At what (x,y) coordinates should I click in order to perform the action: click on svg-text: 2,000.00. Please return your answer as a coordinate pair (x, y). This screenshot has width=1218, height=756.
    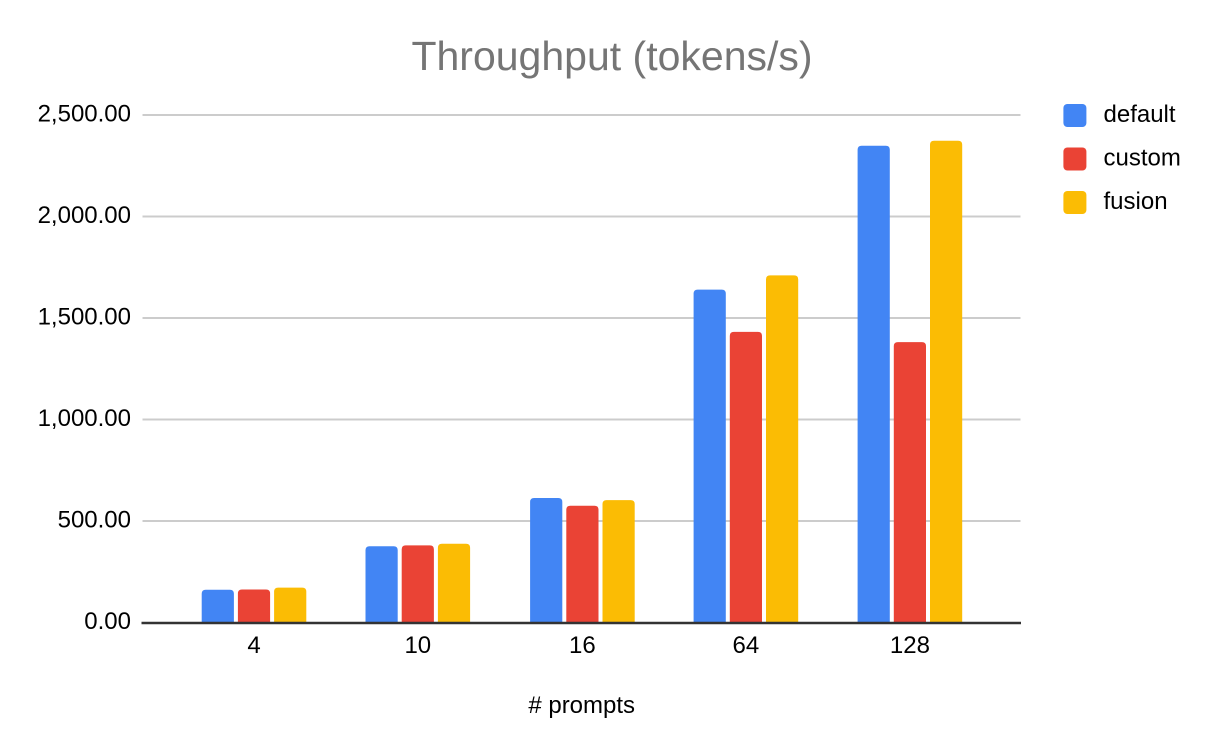
    Looking at the image, I should click on (84, 215).